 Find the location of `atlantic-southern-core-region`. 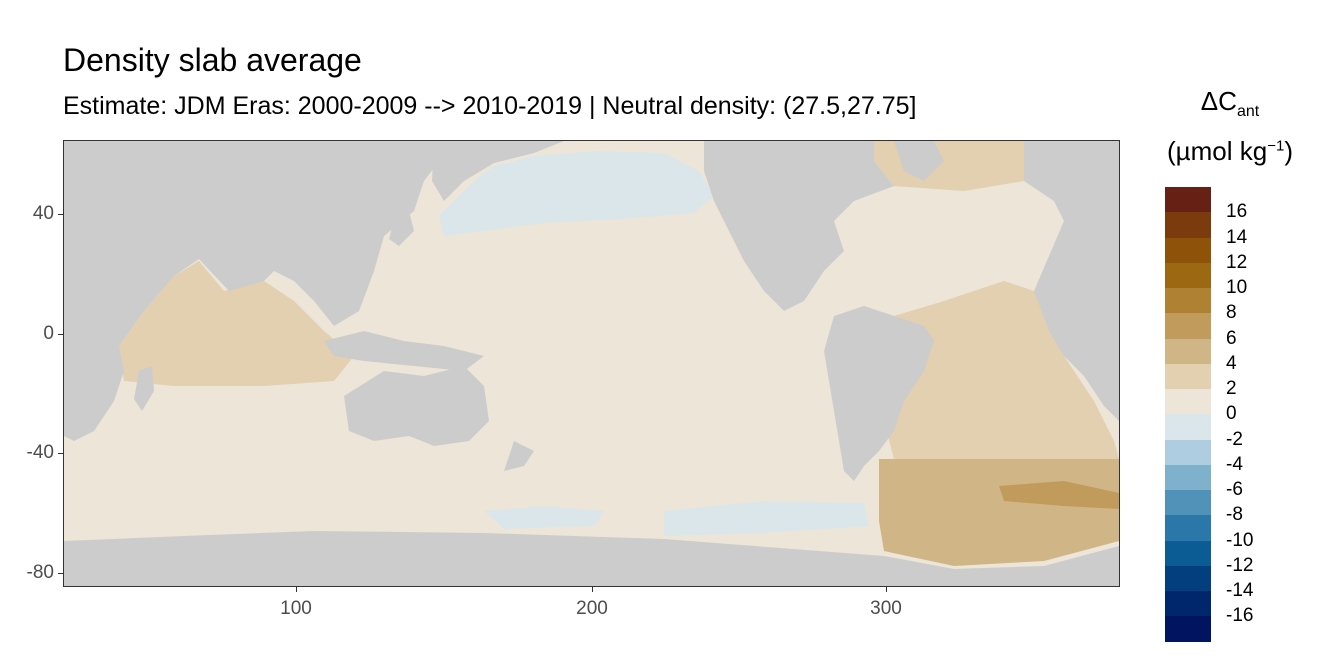

atlantic-southern-core-region is located at coordinates (1059, 495).